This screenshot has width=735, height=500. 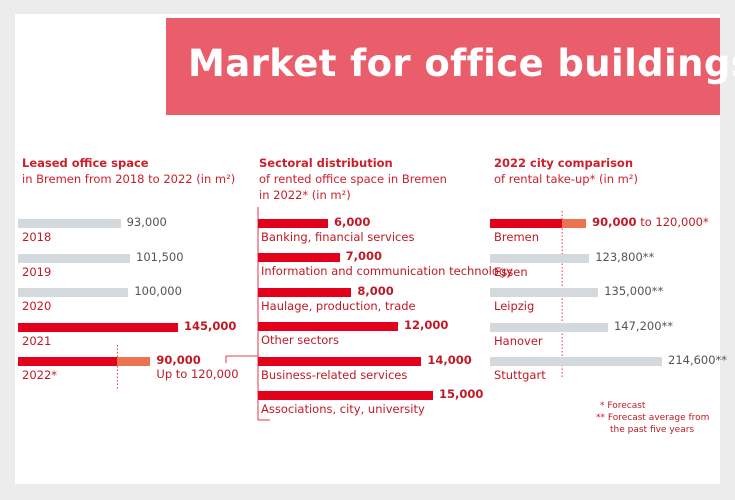 What do you see at coordinates (178, 360) in the screenshot?
I see `value-label-leased-4: 90,000` at bounding box center [178, 360].